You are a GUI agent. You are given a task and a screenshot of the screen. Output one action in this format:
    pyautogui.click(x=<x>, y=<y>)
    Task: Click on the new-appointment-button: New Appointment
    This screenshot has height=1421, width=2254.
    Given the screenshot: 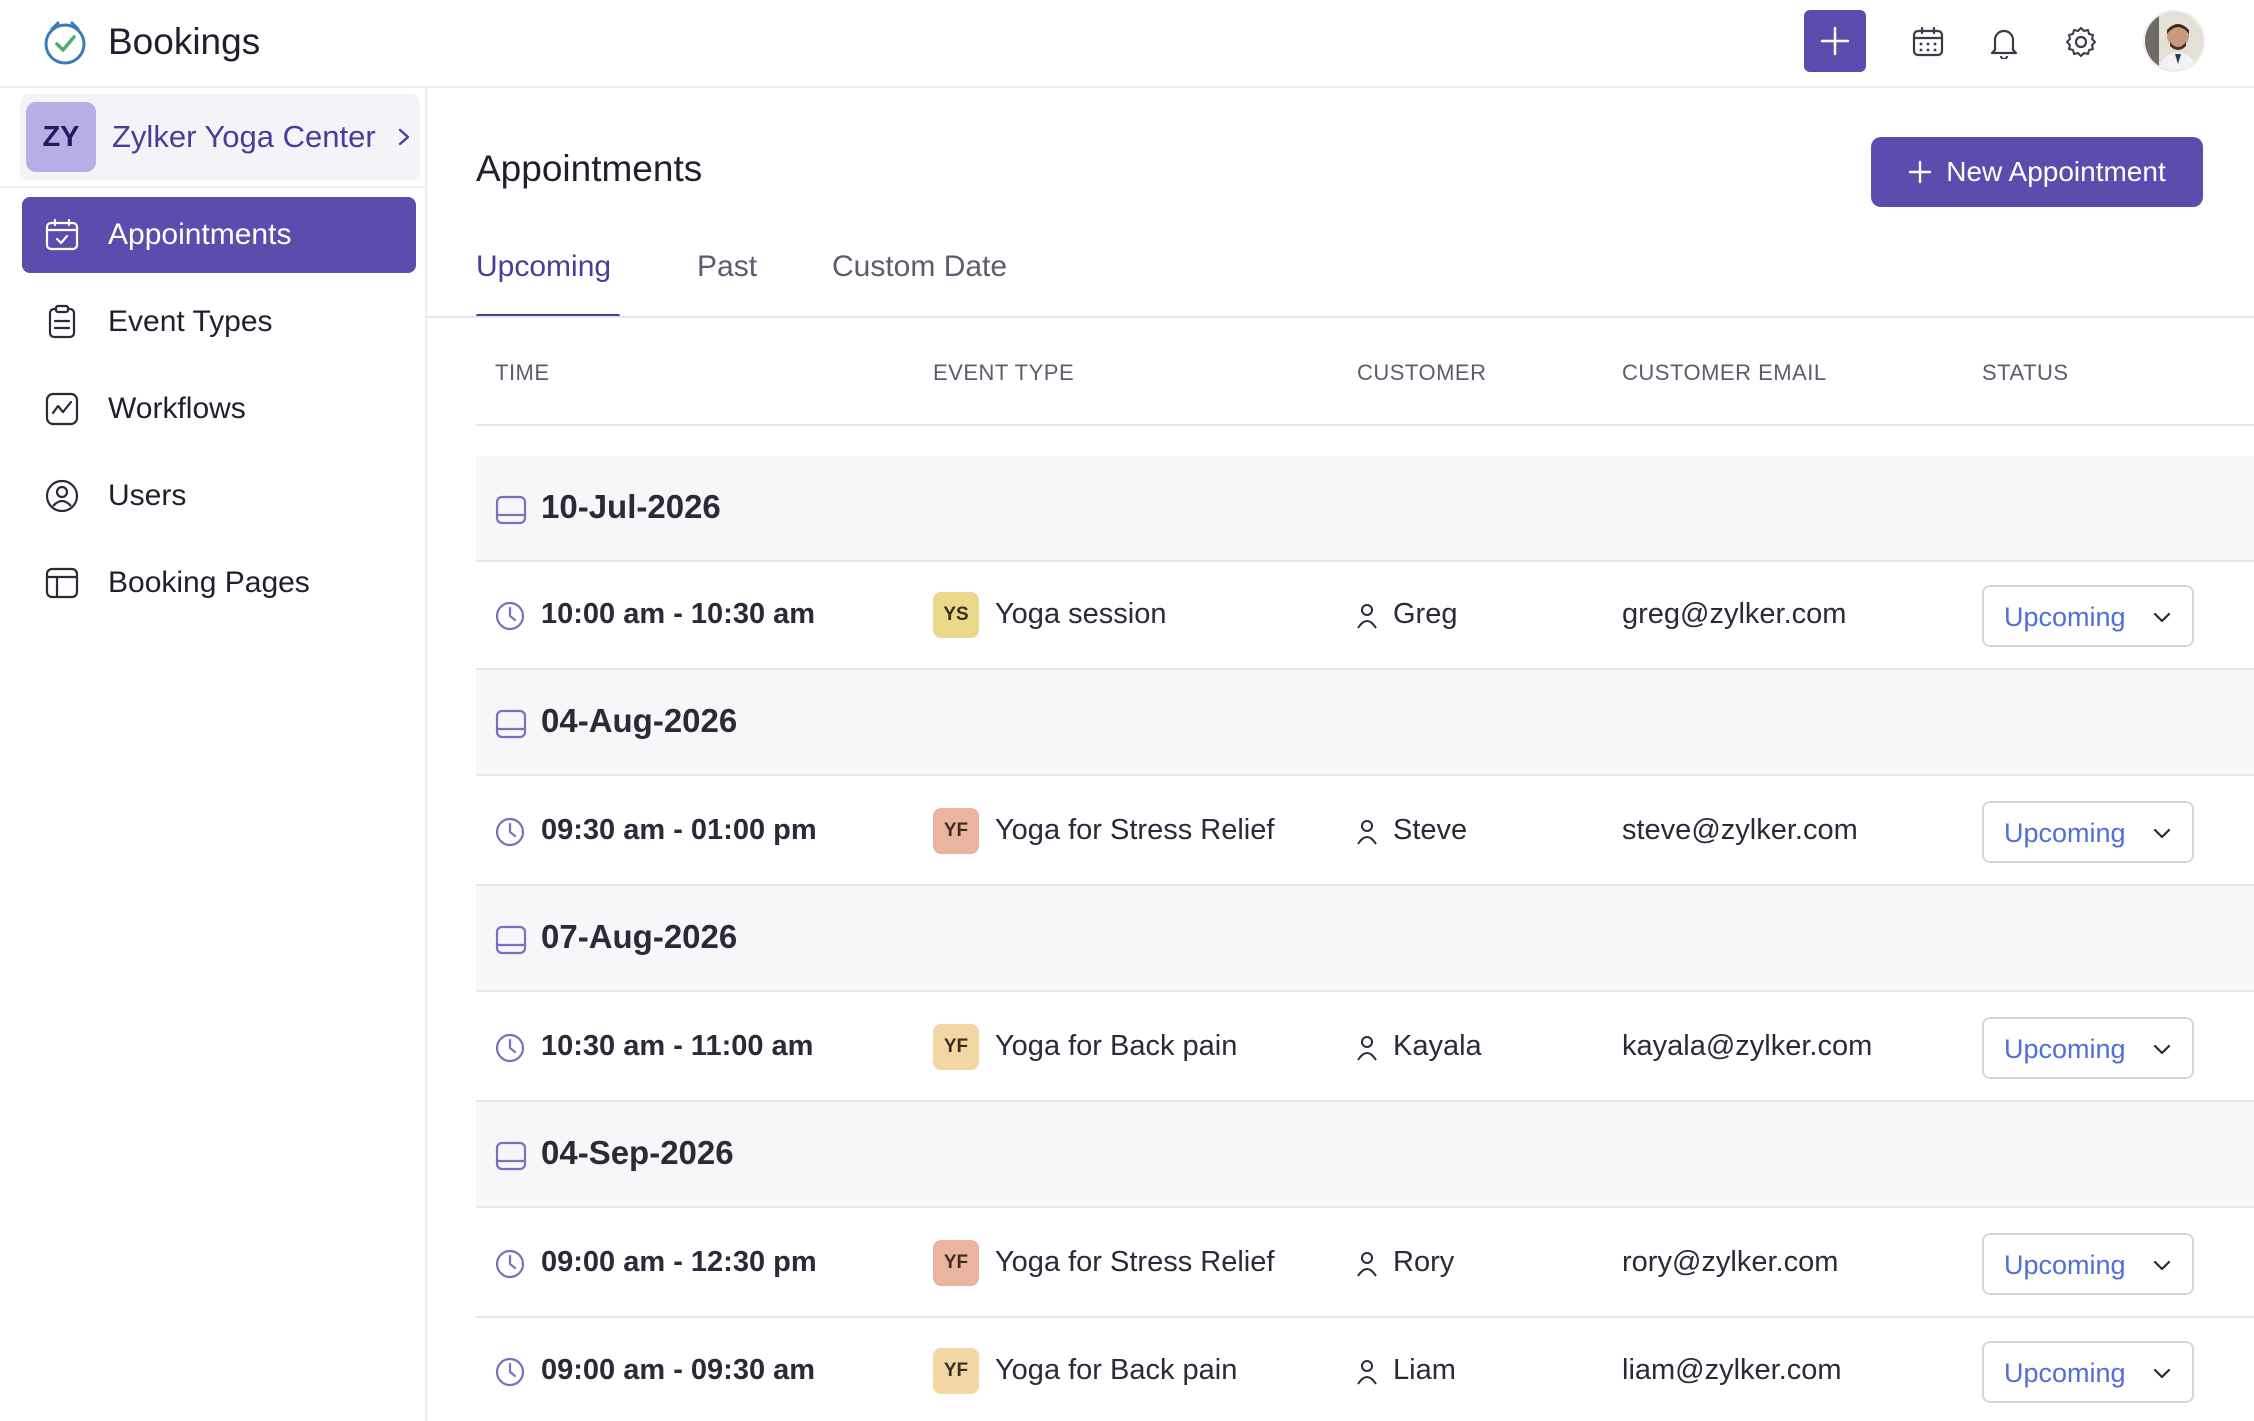 What is the action you would take?
    pyautogui.click(x=2037, y=172)
    